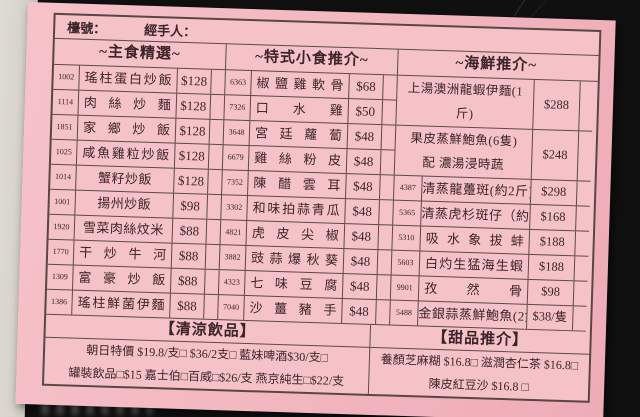 This screenshot has height=417, width=640. I want to click on item-name: 瑤柱鮮菌伊麵, so click(121, 304).